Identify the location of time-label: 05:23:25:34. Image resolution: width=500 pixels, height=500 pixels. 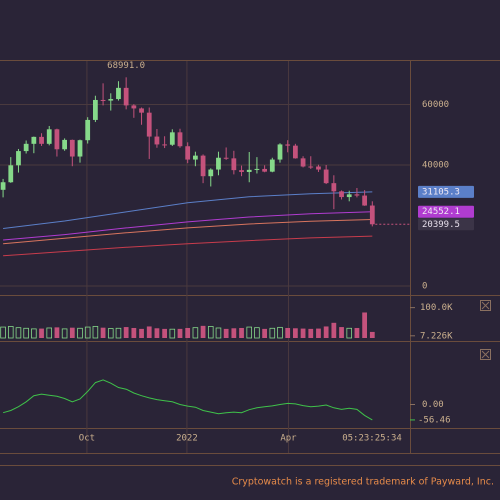
(372, 439).